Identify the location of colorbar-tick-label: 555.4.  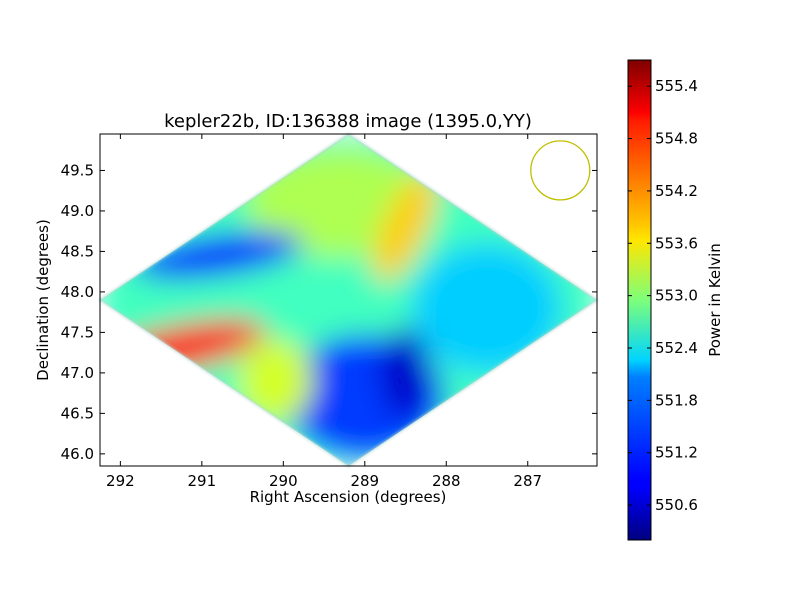
(676, 86).